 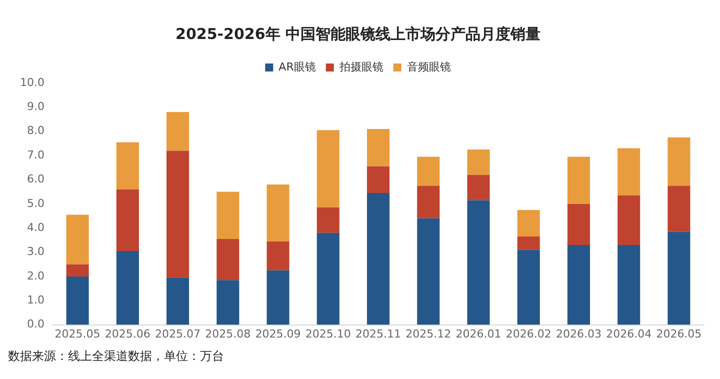 What do you see at coordinates (629, 333) in the screenshot?
I see `x-tick-label: 2026.04` at bounding box center [629, 333].